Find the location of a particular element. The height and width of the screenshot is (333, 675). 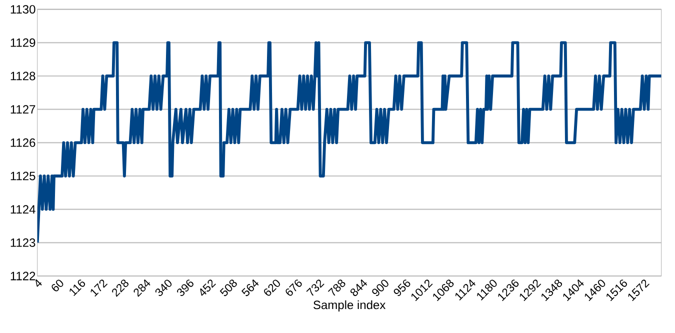

x-axis-title: Sample index is located at coordinates (350, 306).